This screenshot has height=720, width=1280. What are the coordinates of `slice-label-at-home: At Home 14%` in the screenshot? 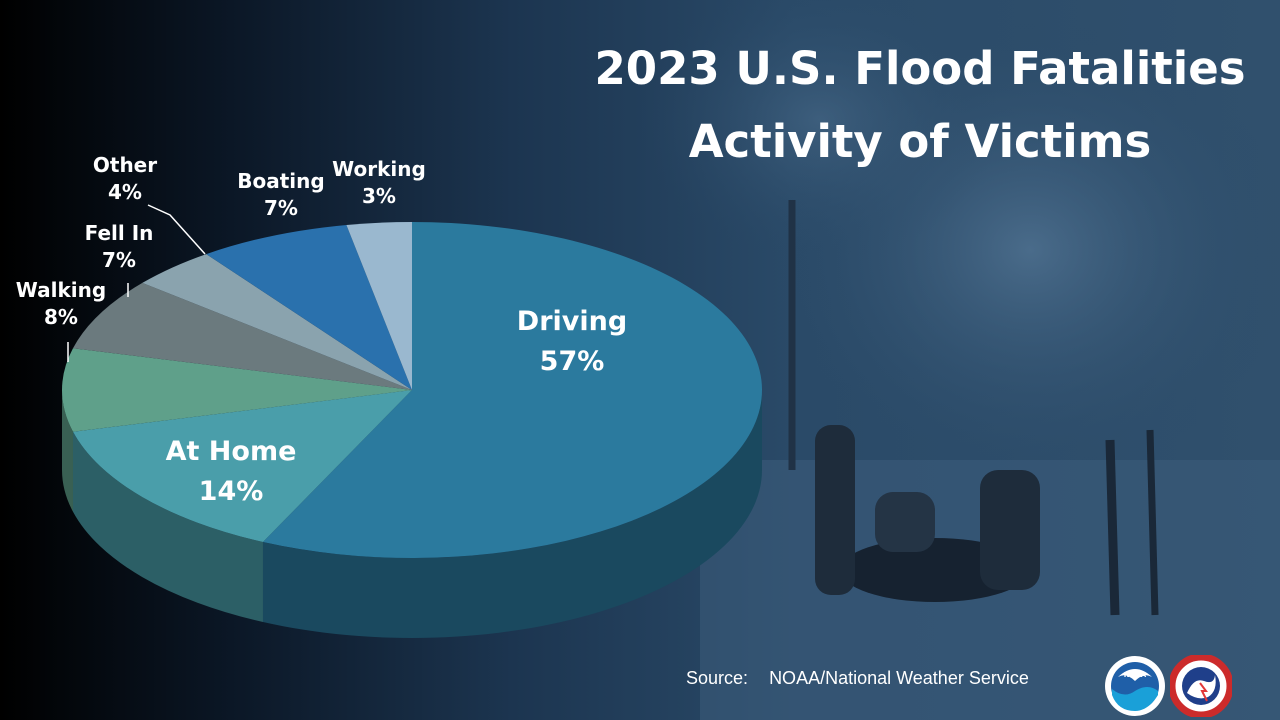 It's located at (231, 472).